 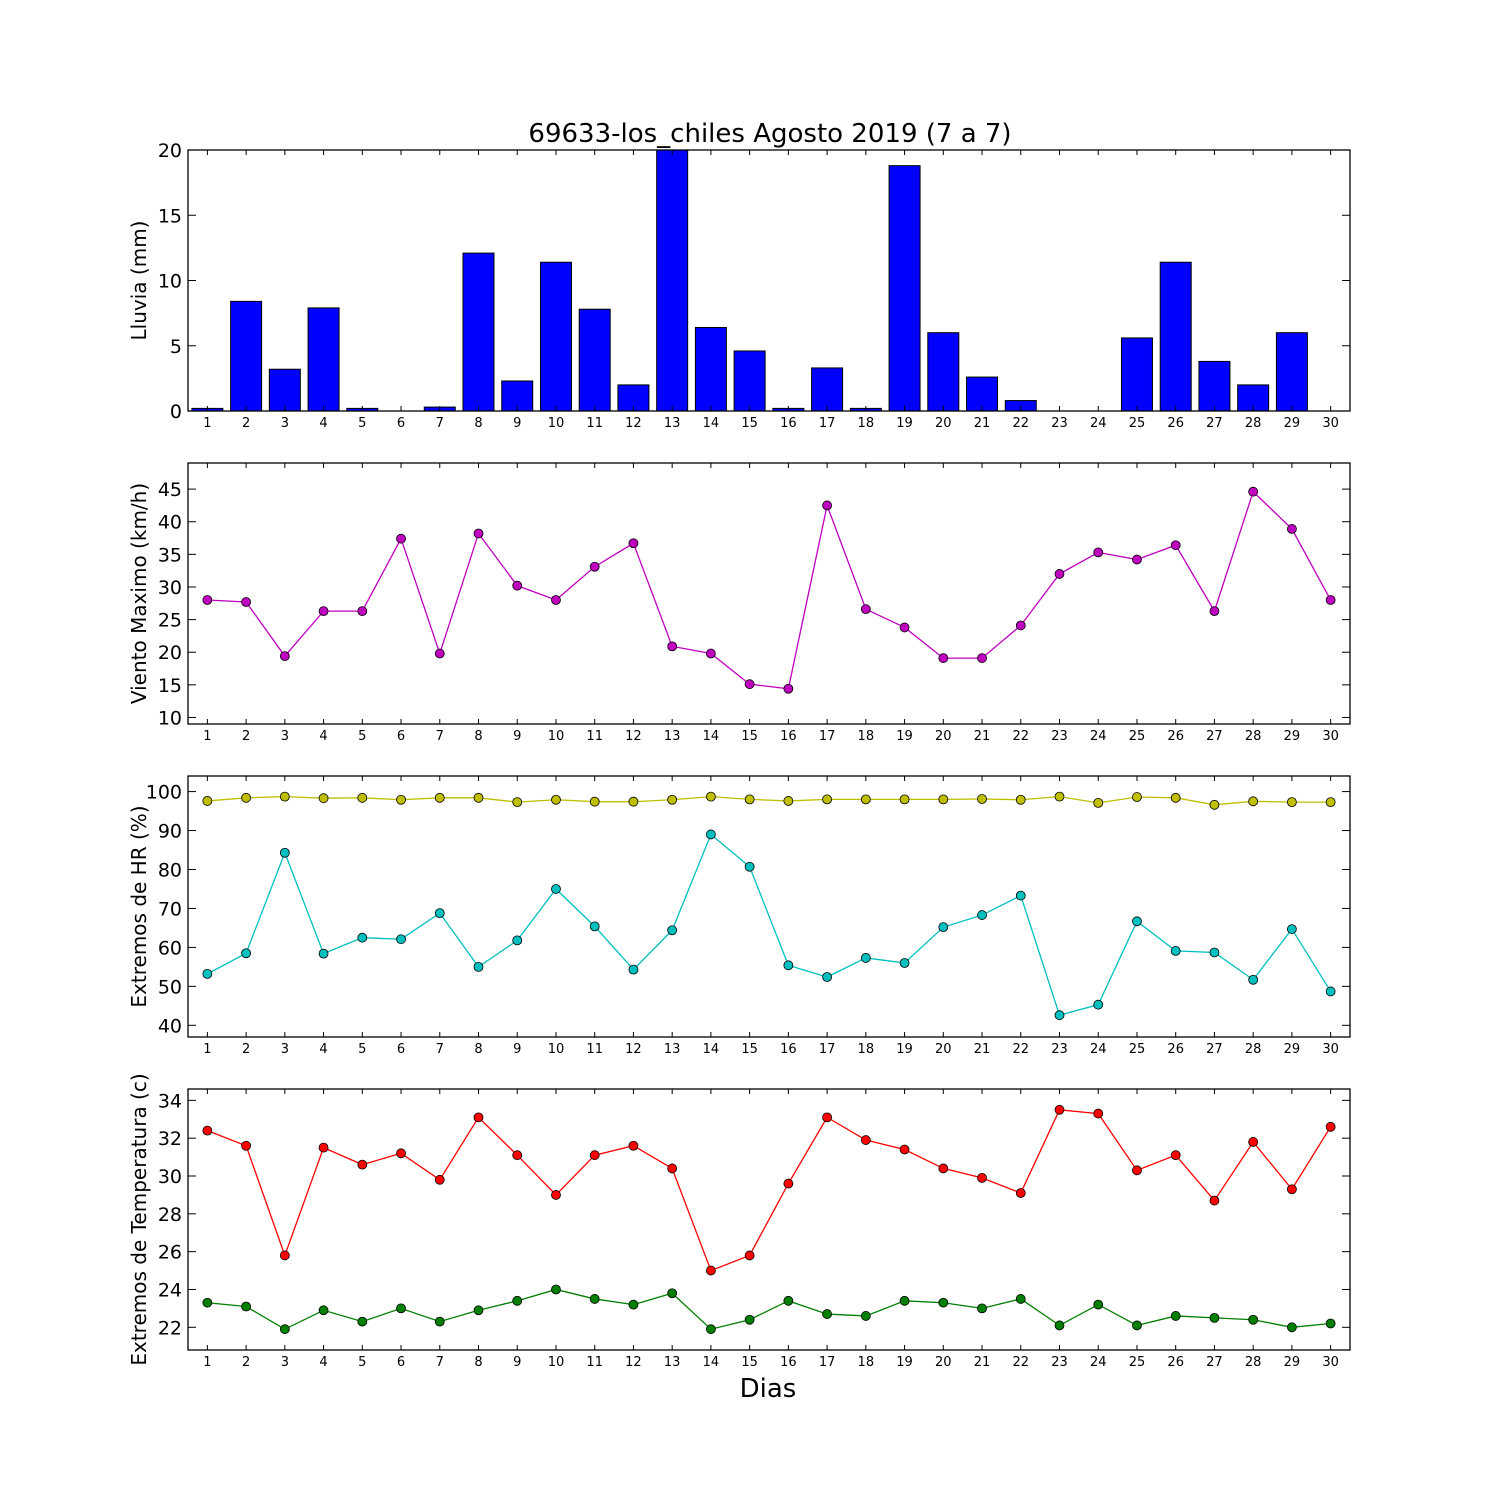 What do you see at coordinates (749, 736) in the screenshot?
I see `wind-x-tick-label: 15` at bounding box center [749, 736].